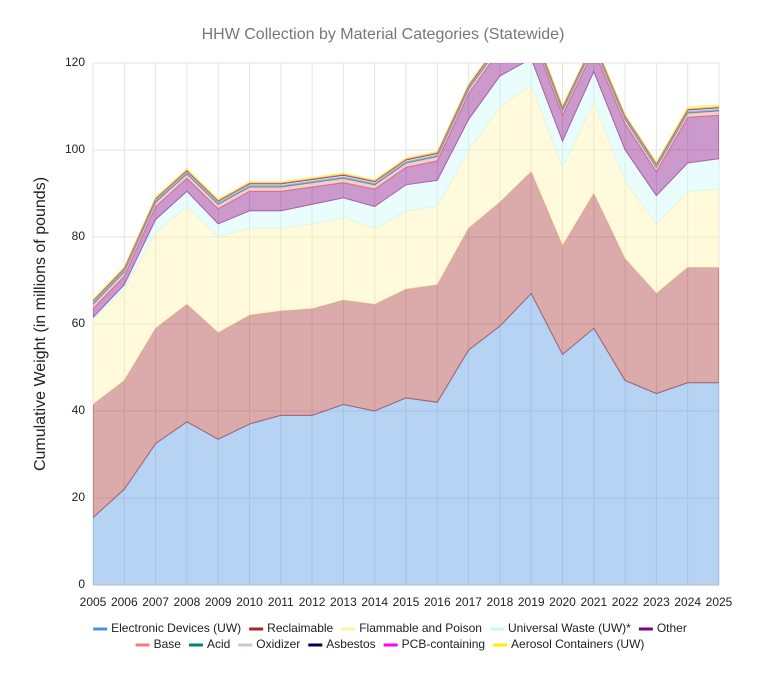 The height and width of the screenshot is (676, 781). I want to click on y-tick-label: 0, so click(81, 584).